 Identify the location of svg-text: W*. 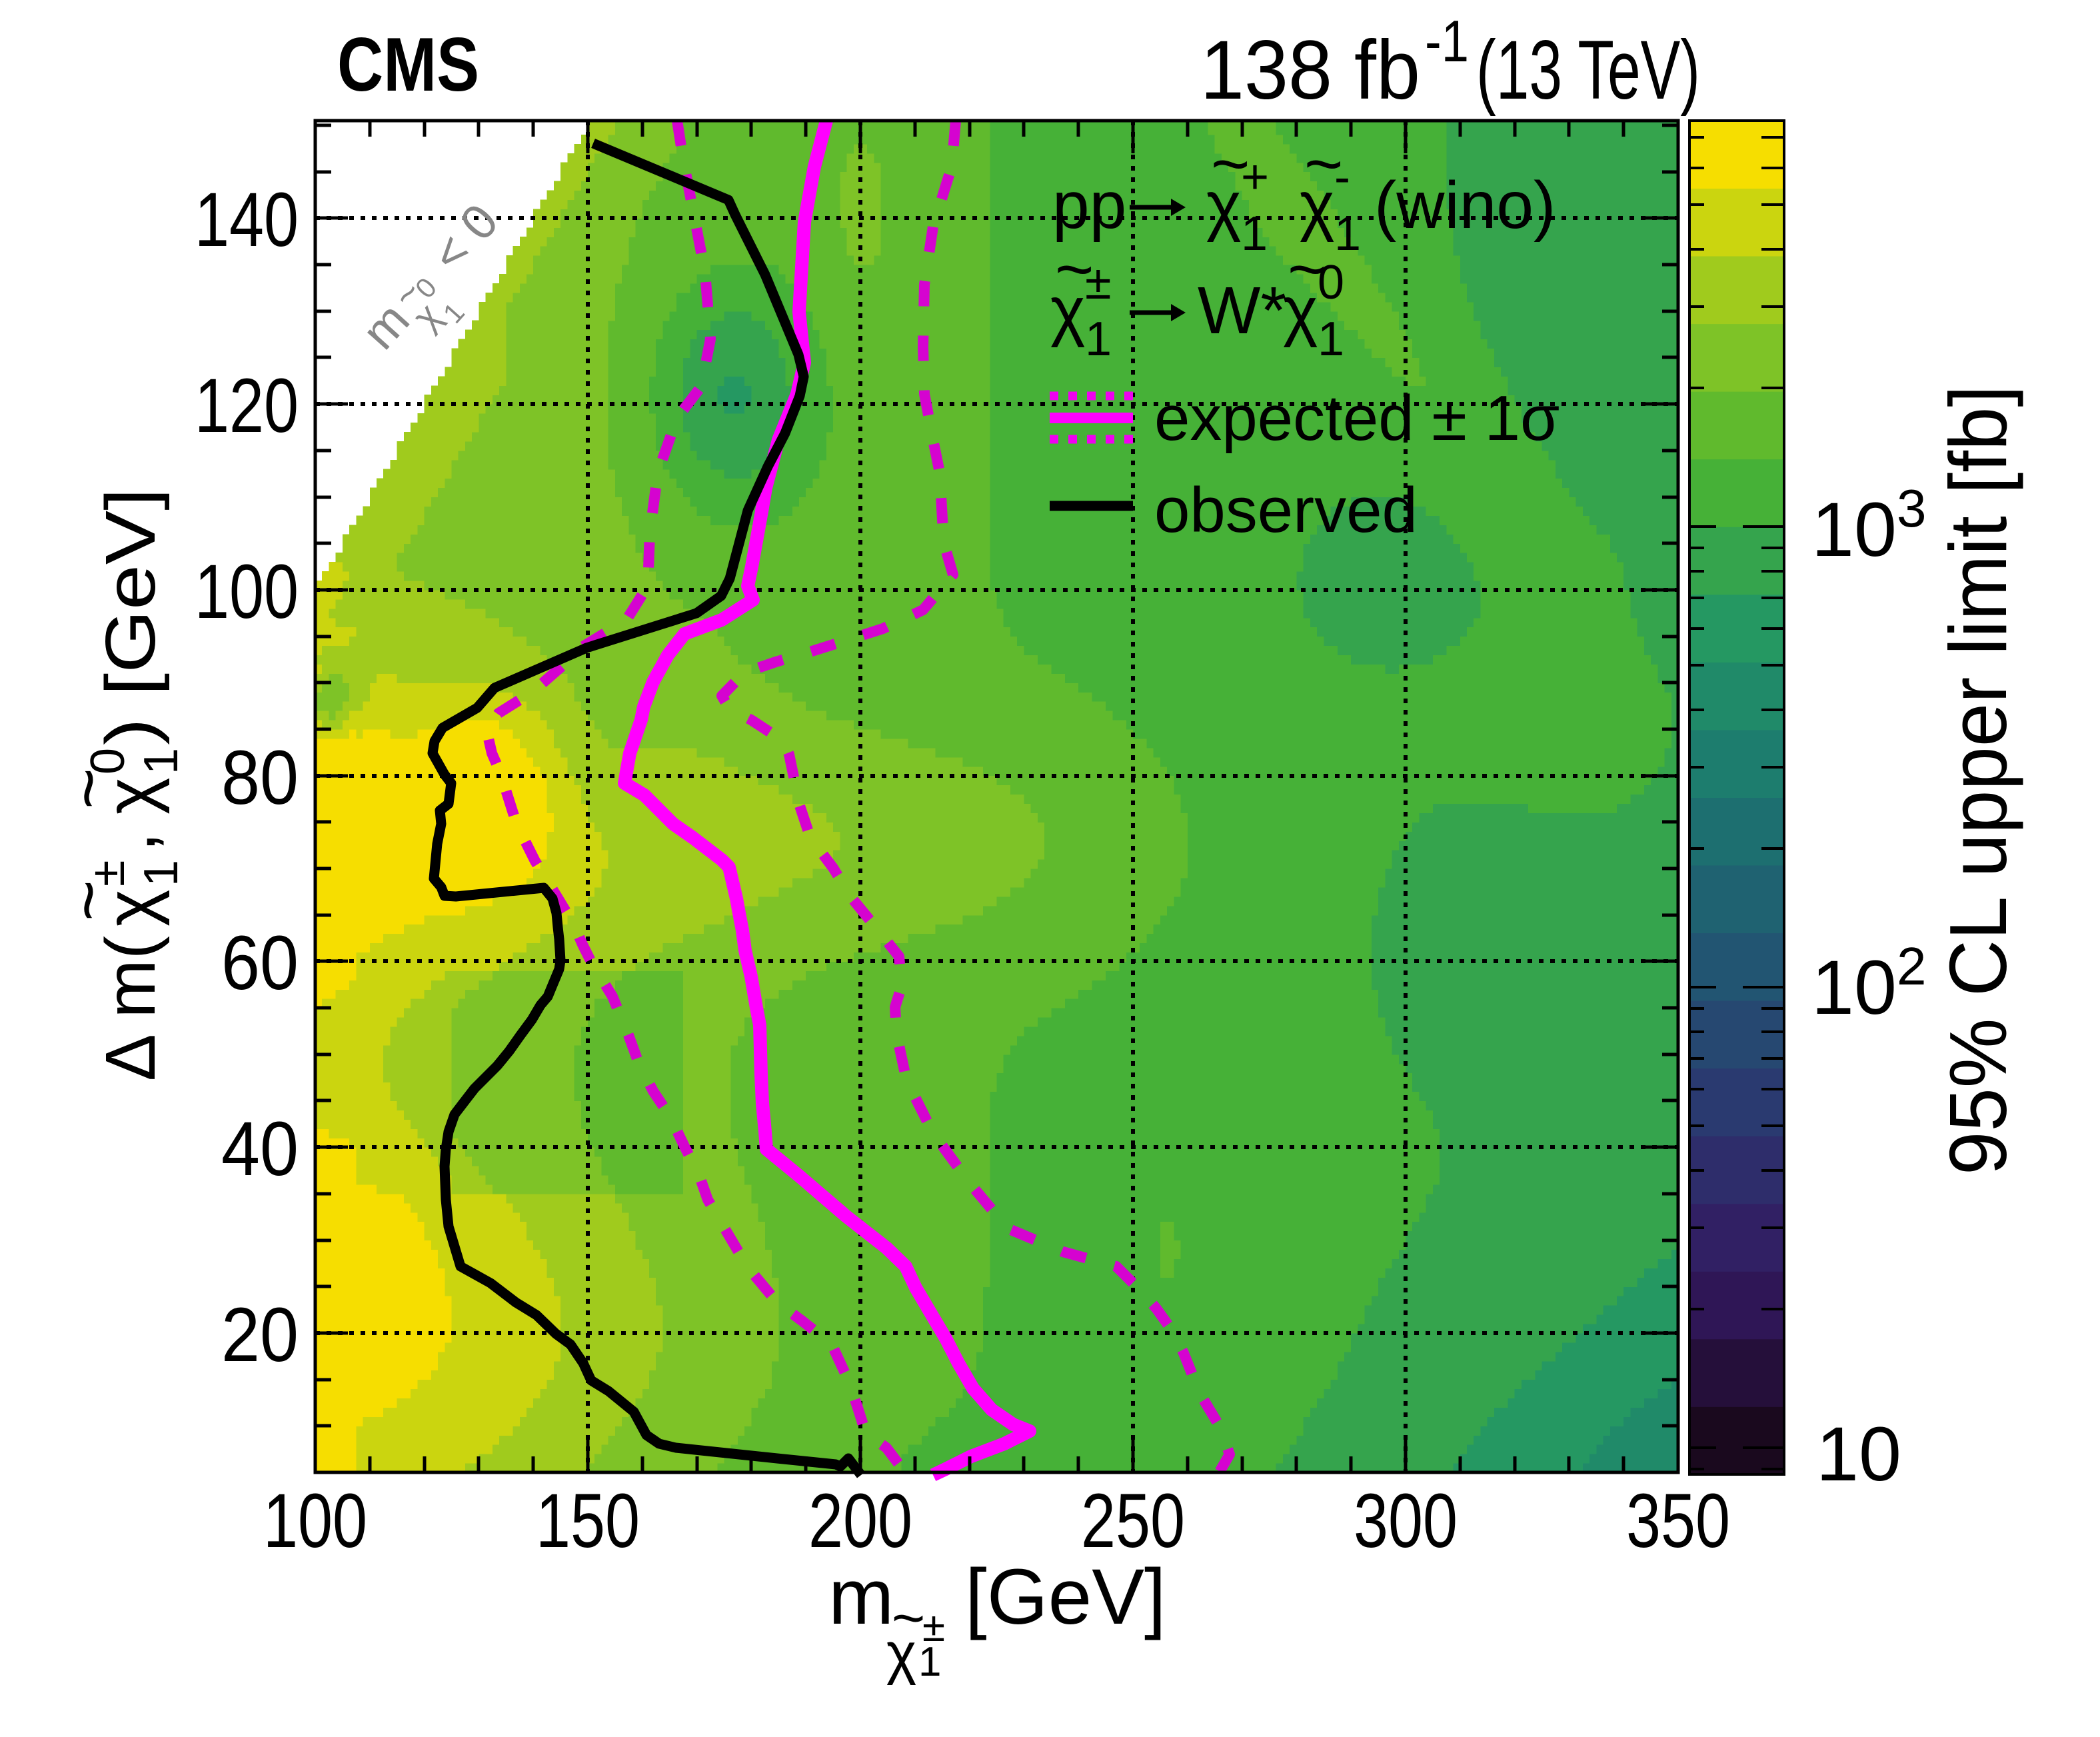
(1242, 310).